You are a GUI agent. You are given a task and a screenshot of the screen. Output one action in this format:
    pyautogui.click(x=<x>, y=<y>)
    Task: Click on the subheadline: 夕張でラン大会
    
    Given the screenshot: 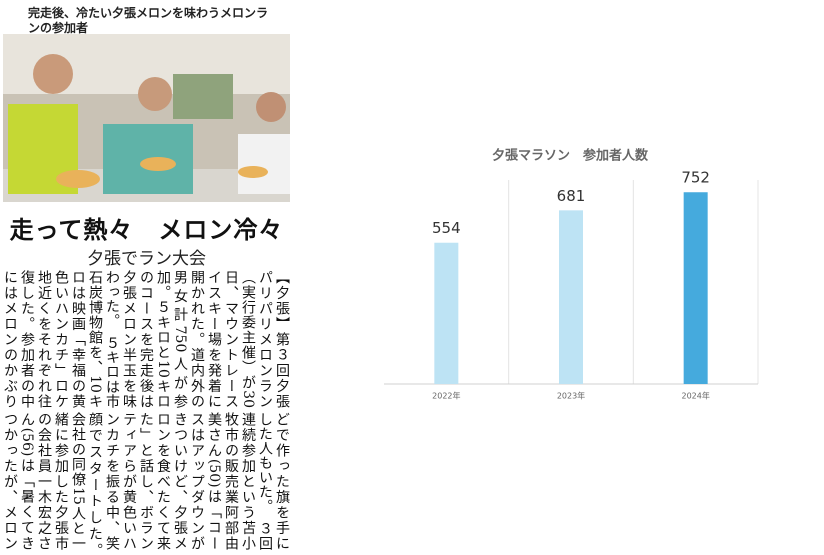 What is the action you would take?
    pyautogui.click(x=146, y=259)
    